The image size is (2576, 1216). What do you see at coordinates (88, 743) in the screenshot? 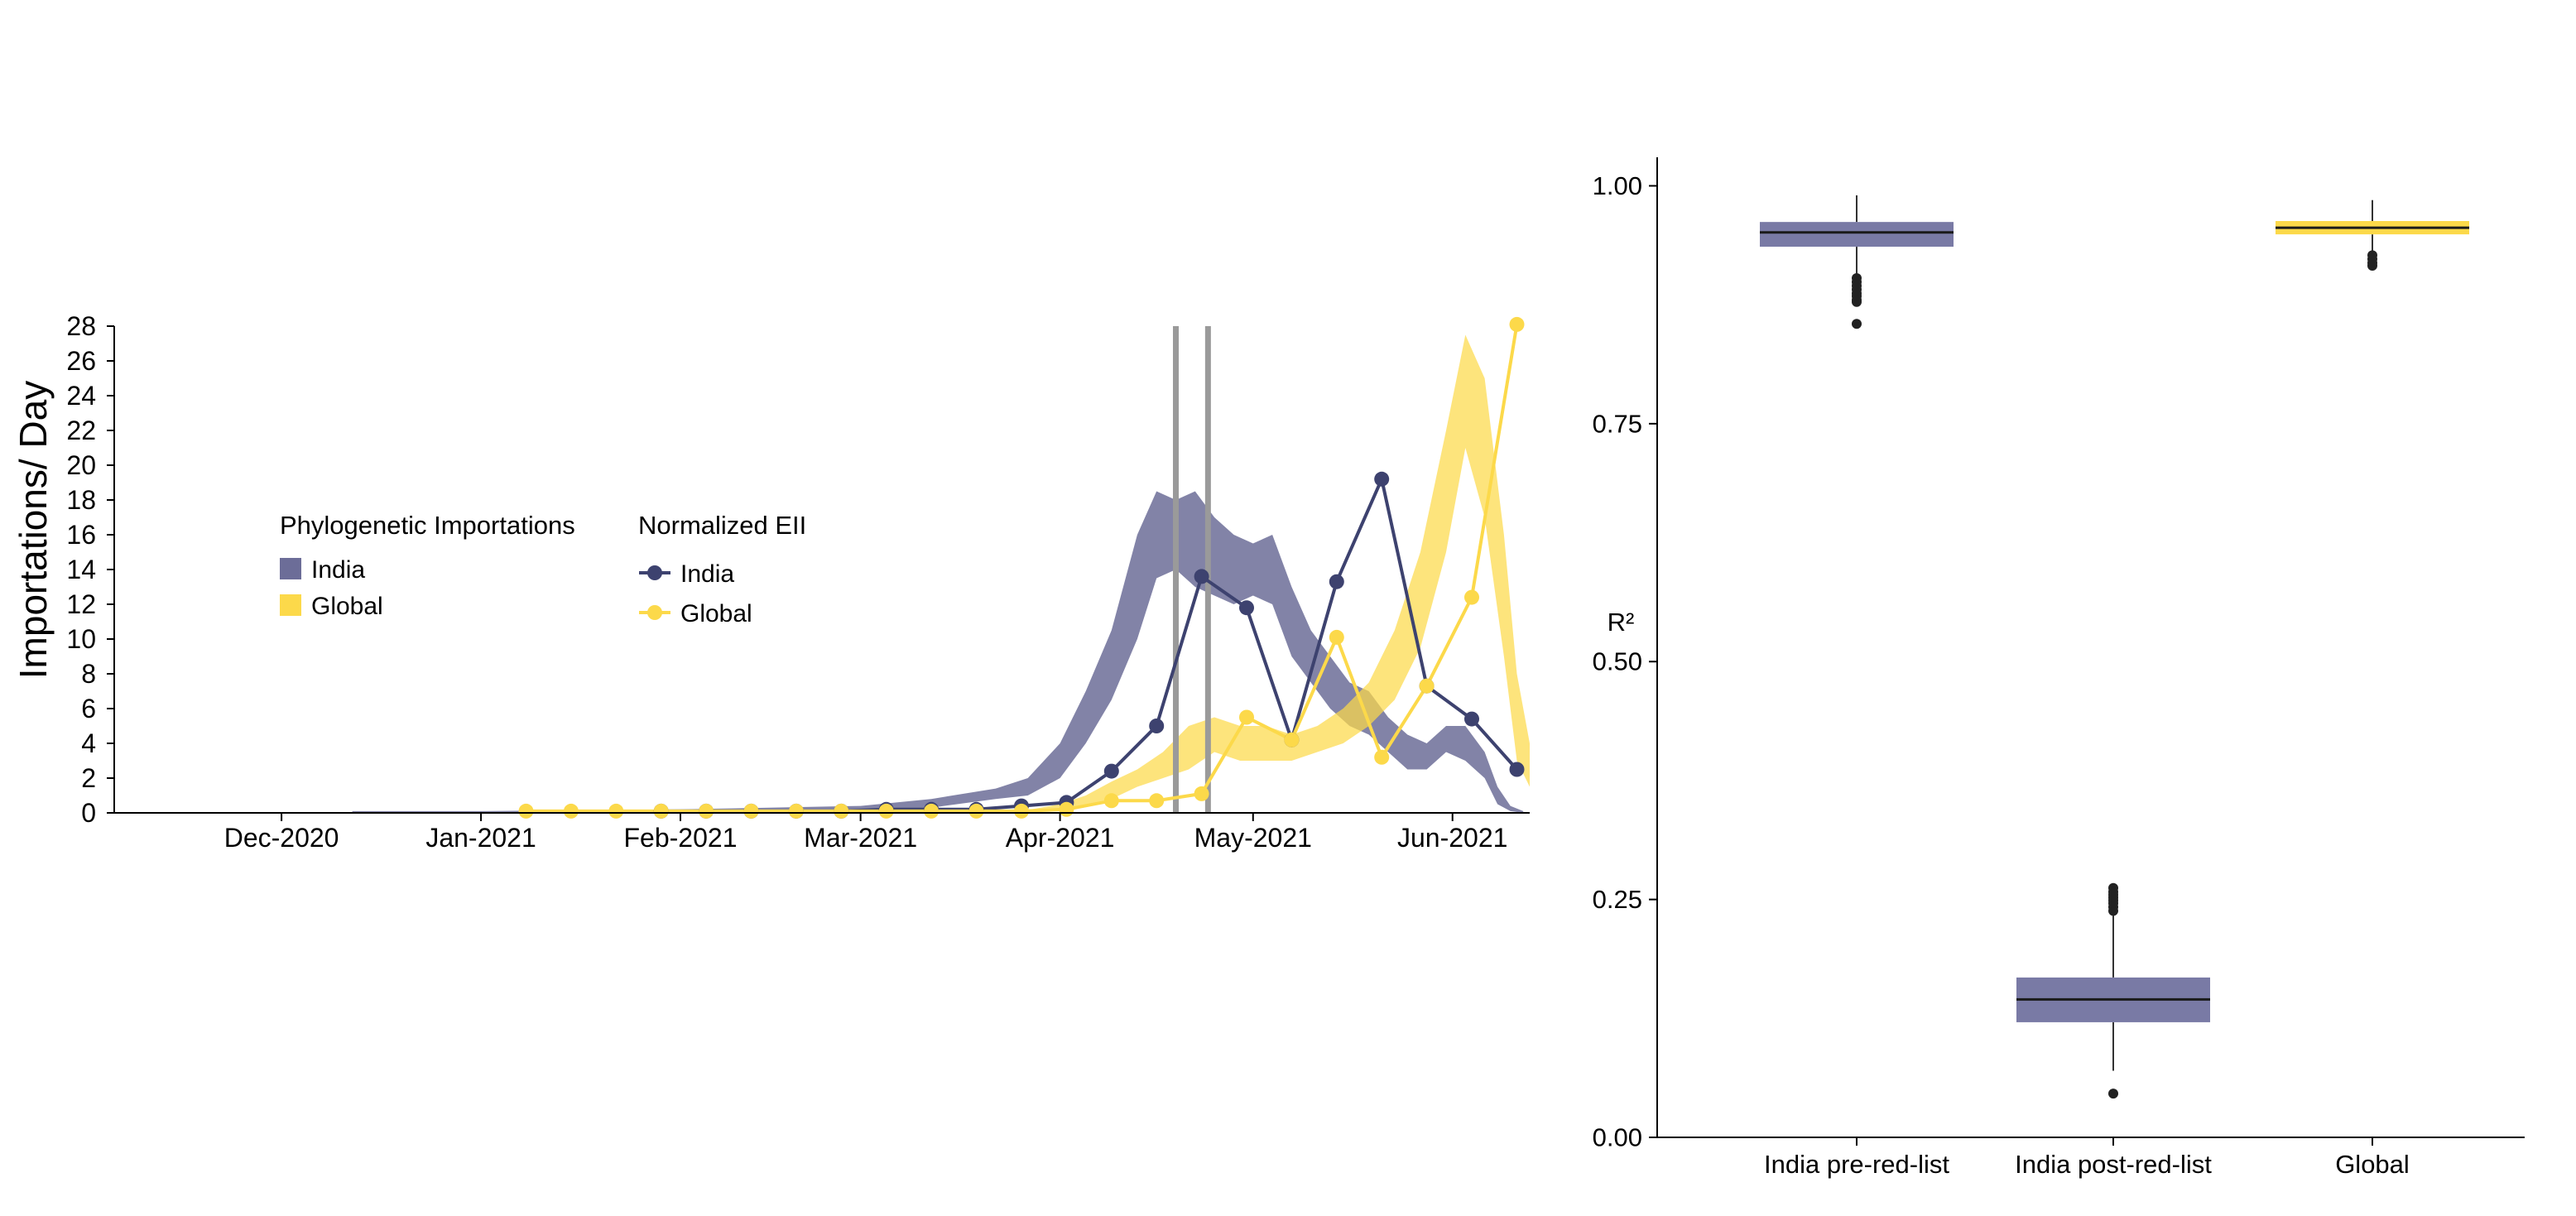
I see `ts-y-tick-label: 4` at bounding box center [88, 743].